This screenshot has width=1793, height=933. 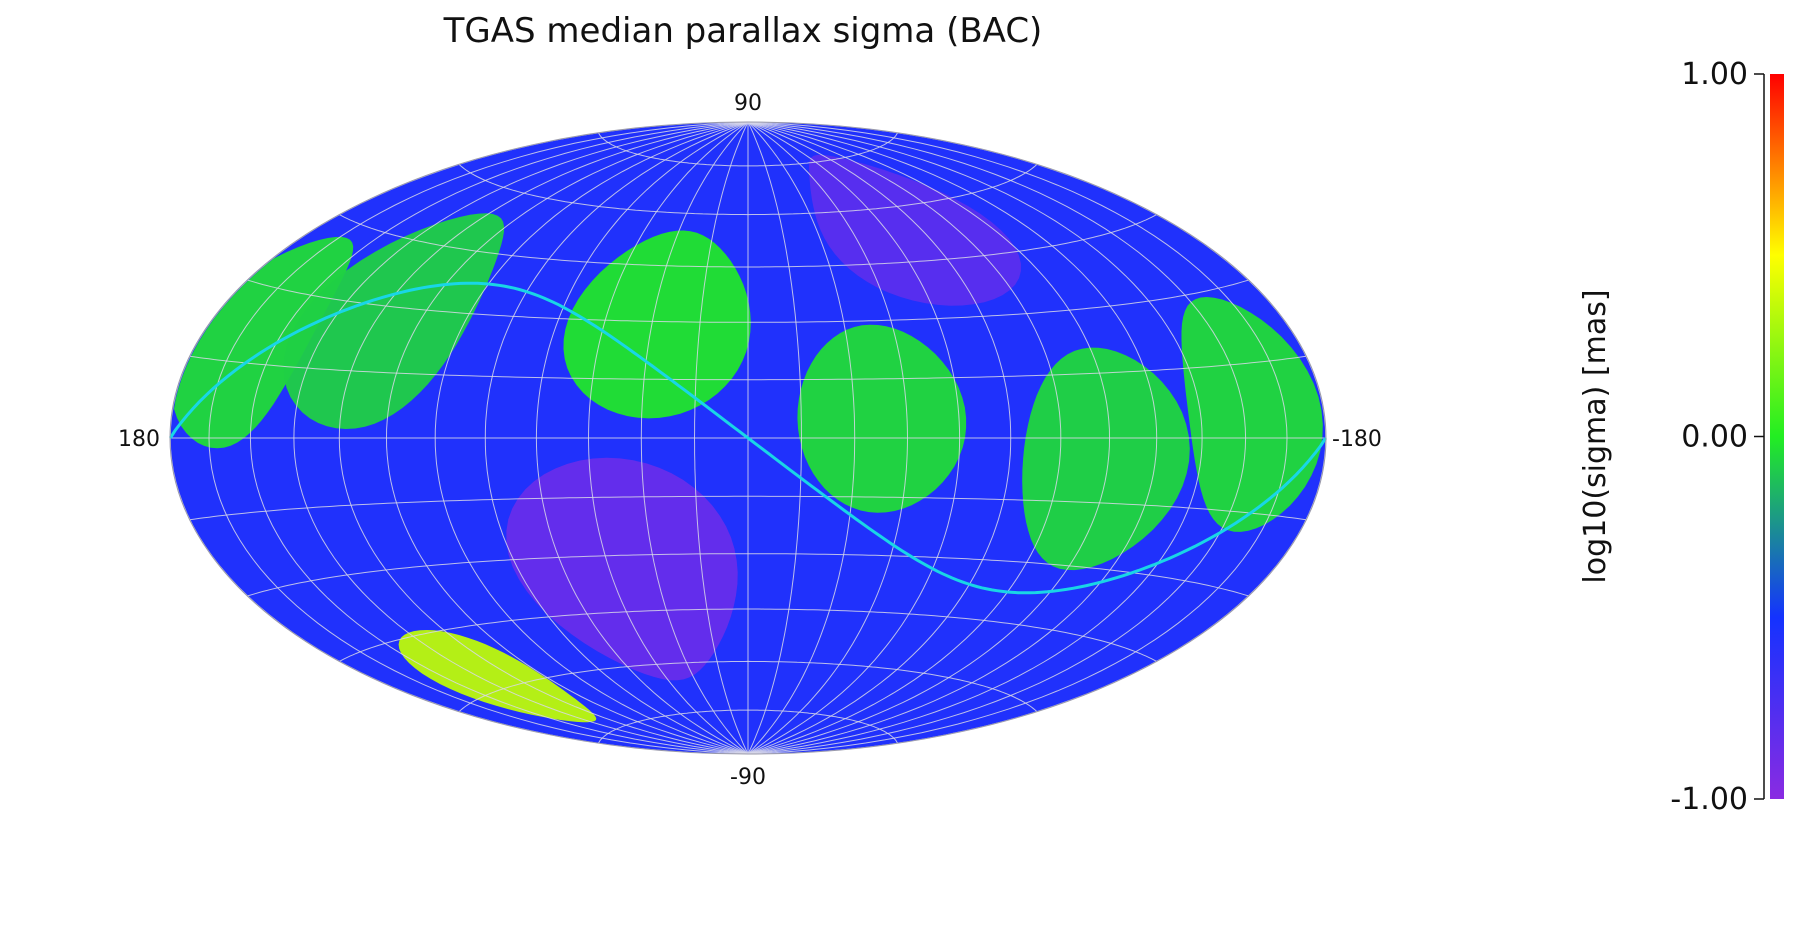 I want to click on colorbar-ticks: 1.00 0.00 -1.00, so click(x=1717, y=437).